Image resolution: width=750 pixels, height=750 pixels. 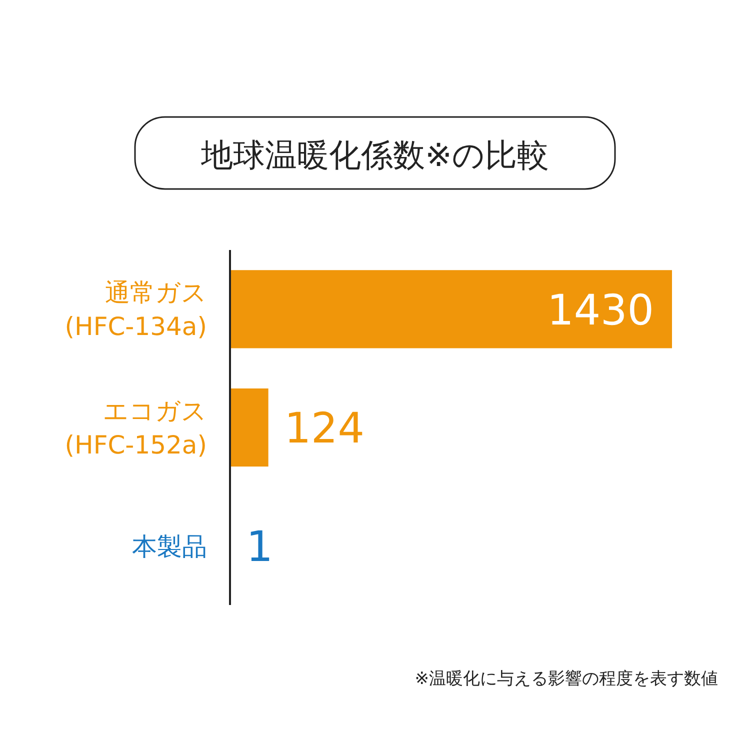 What do you see at coordinates (566, 679) in the screenshot?
I see `text: ※温暖化に与える影響の程度を表す数値` at bounding box center [566, 679].